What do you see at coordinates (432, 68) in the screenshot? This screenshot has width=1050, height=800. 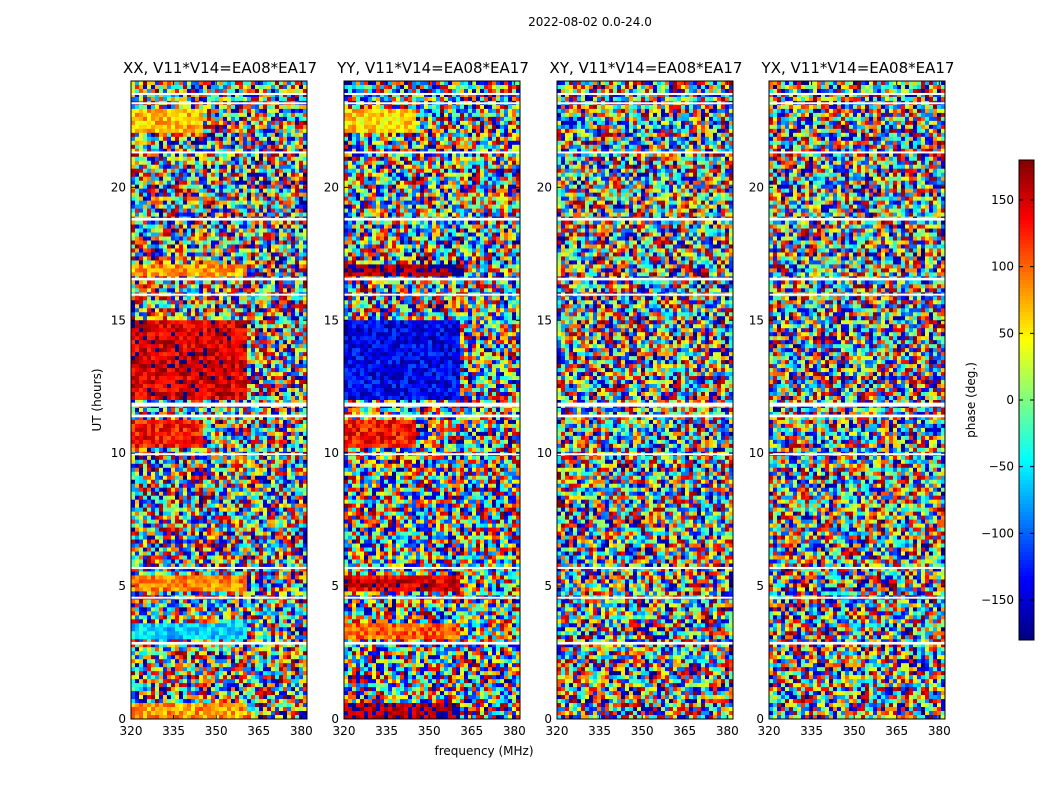 I see `panel-title: YY, V11*V14=EA08*EA17` at bounding box center [432, 68].